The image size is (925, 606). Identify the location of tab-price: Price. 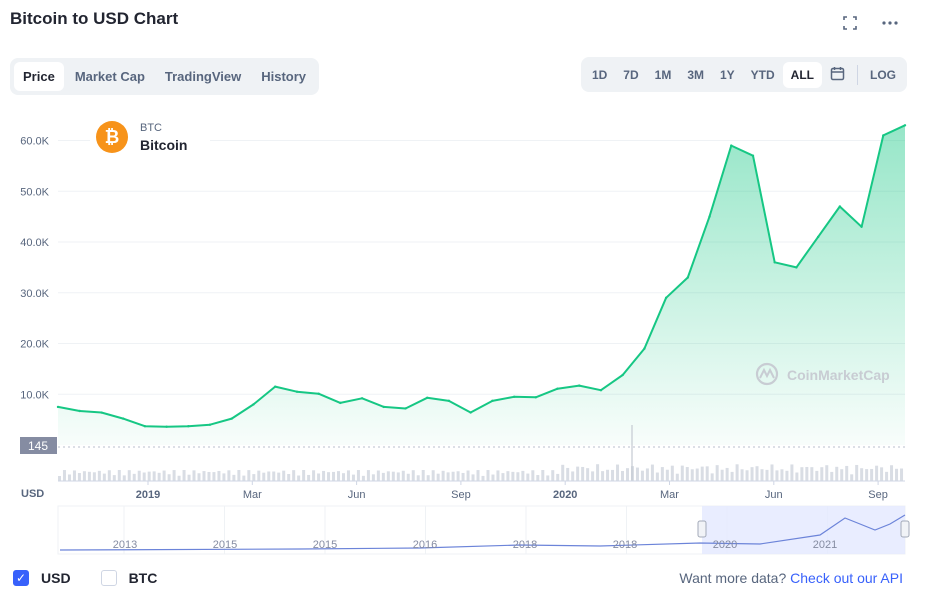
(39, 76).